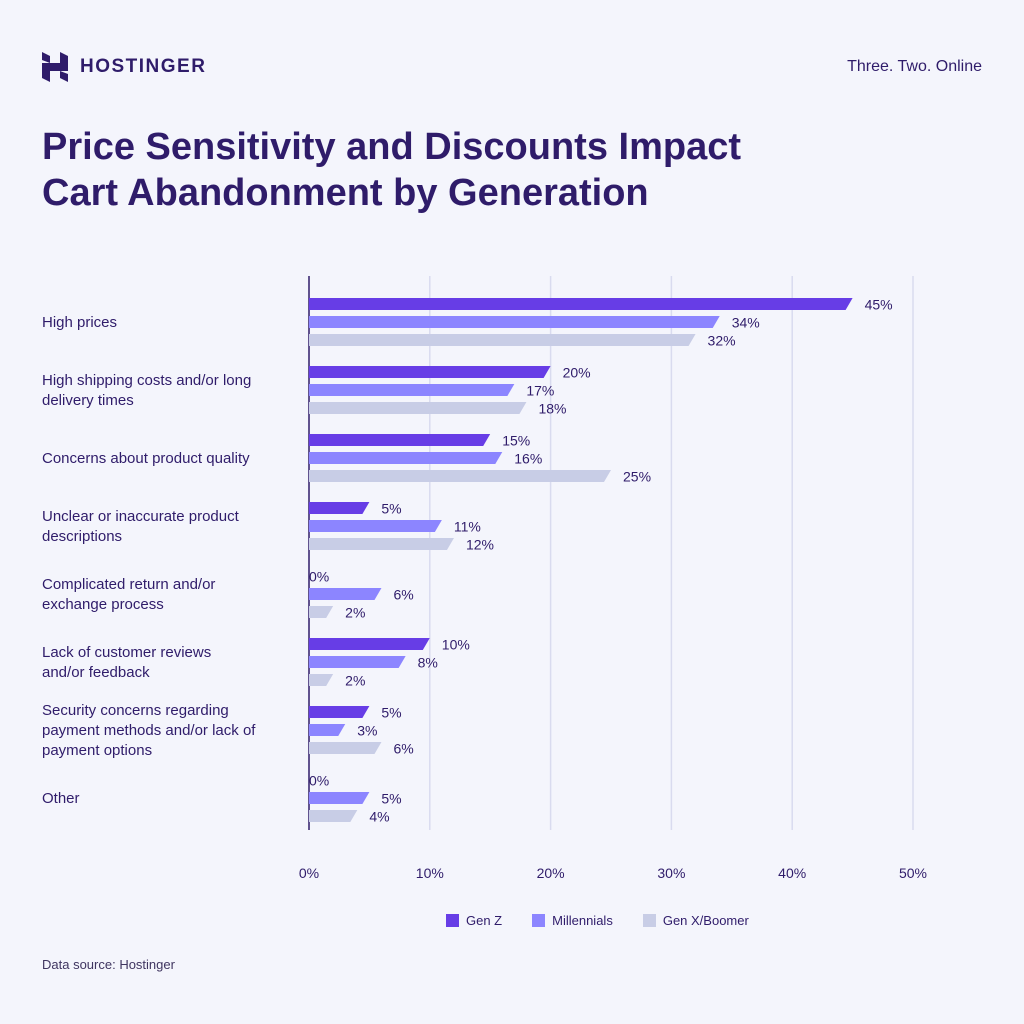  I want to click on x-tick-label: 50%, so click(913, 873).